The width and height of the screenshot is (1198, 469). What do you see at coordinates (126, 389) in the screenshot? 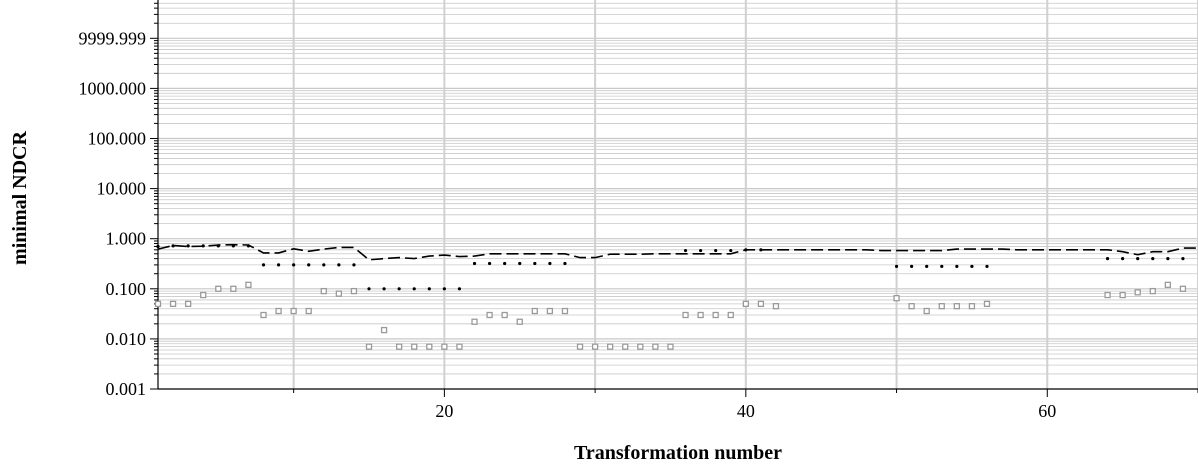
I see `y-tick-label: 0.001` at bounding box center [126, 389].